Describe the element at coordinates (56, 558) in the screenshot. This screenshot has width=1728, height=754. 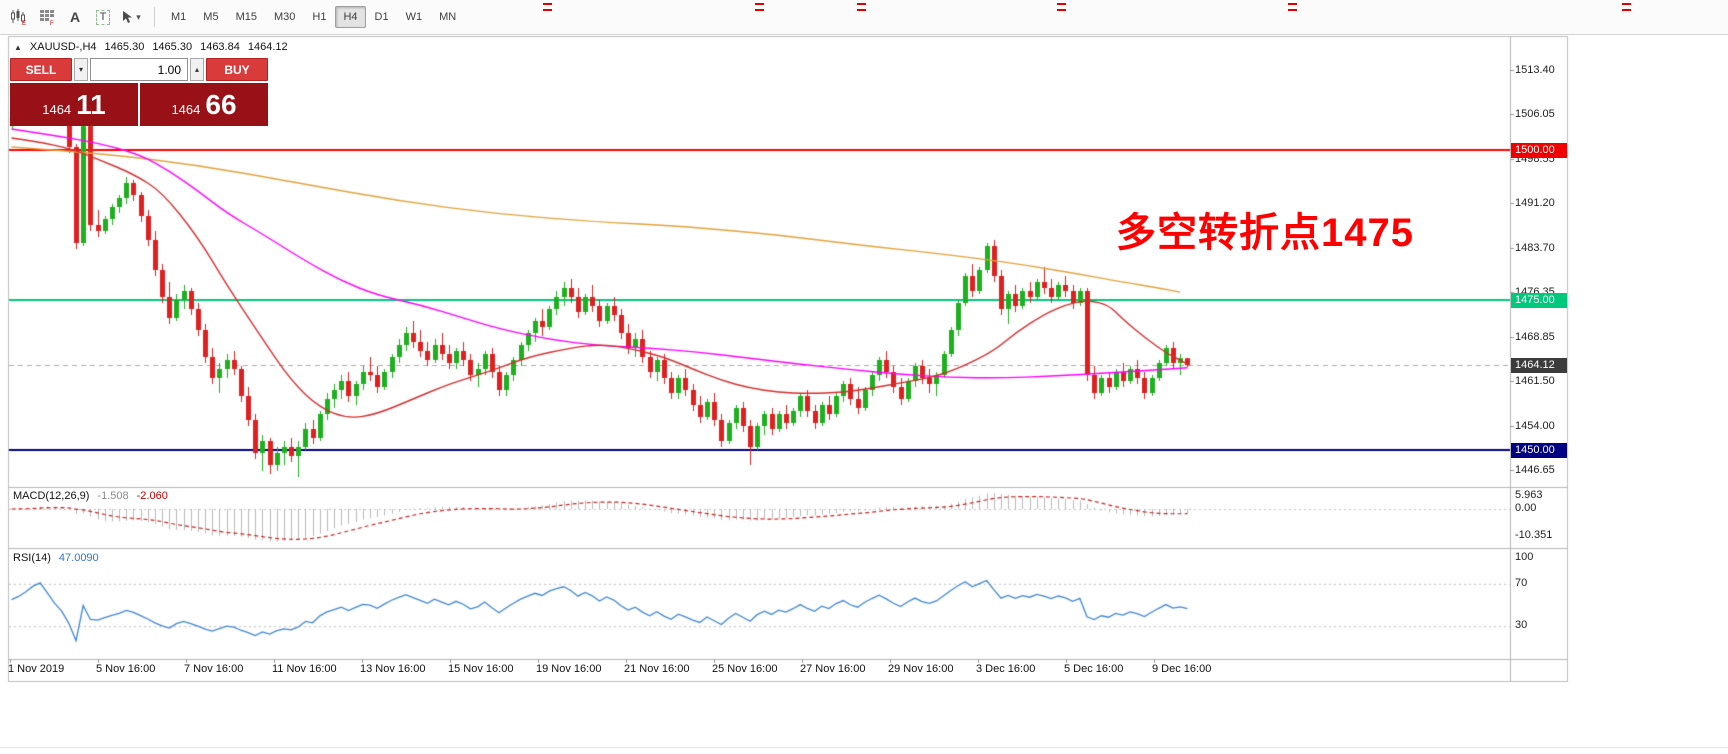
I see `rsi-indicator-label: RSI(14) 47.0090` at that location.